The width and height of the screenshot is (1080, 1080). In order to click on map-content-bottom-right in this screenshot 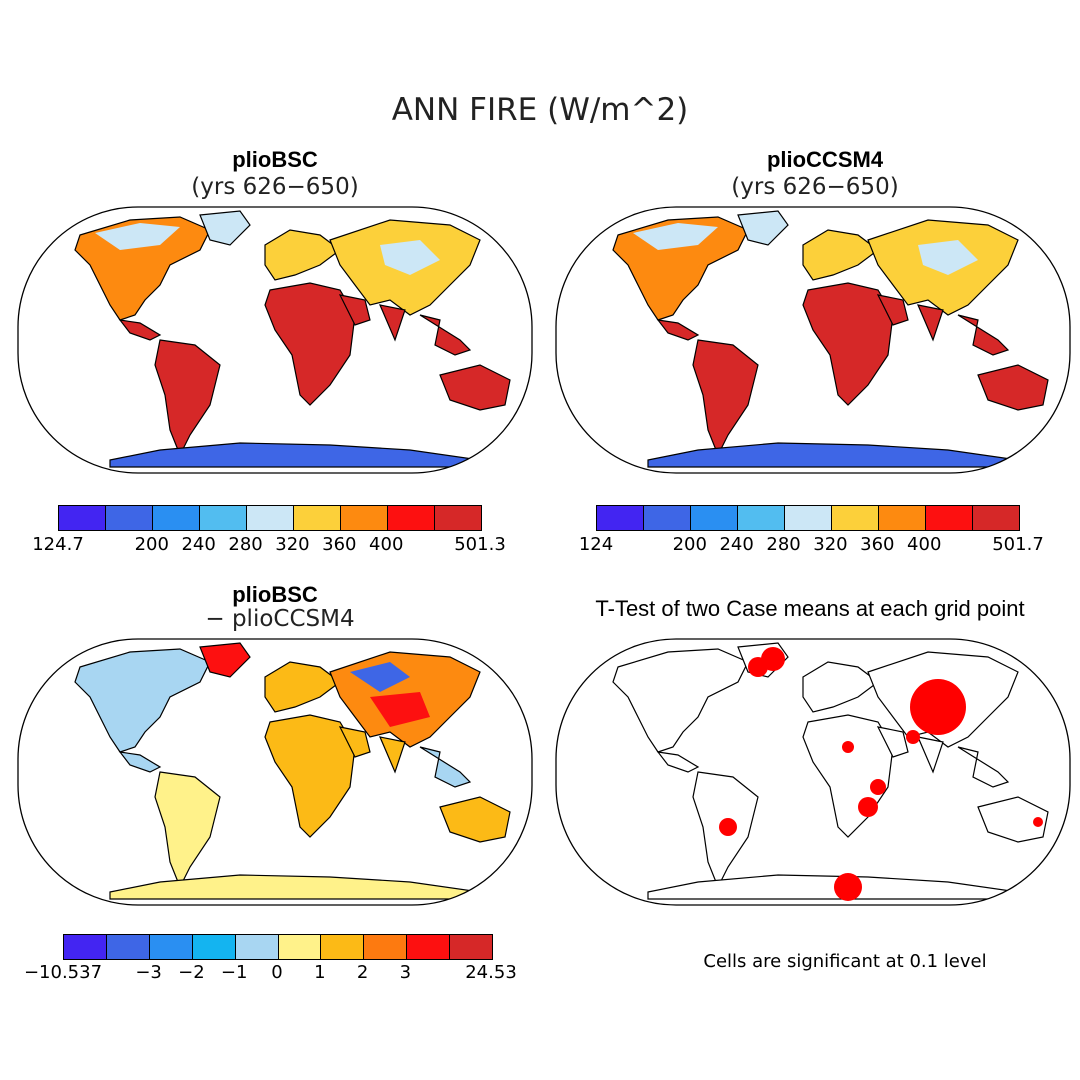, I will do `click(813, 772)`.